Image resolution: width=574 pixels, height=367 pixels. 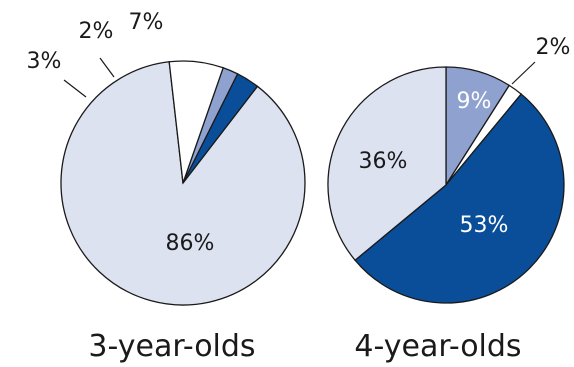 I want to click on pie-1-label-0: 9%, so click(x=474, y=101).